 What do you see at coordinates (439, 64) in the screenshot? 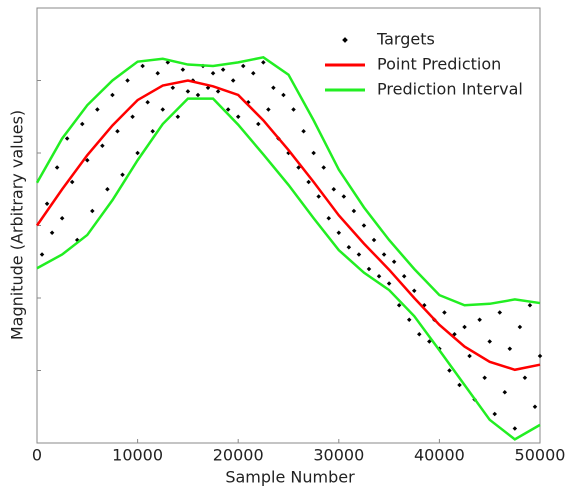
I see `legend-label: Point Prediction` at bounding box center [439, 64].